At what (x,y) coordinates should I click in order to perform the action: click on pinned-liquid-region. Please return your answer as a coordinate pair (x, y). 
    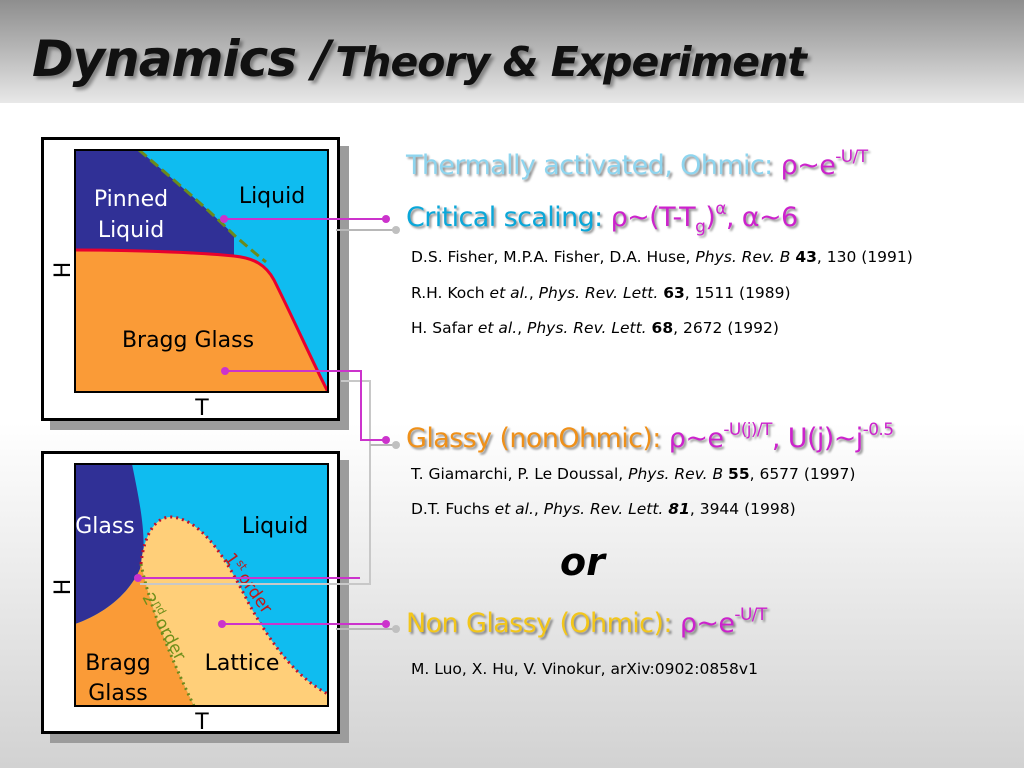
    Looking at the image, I should click on (154, 203).